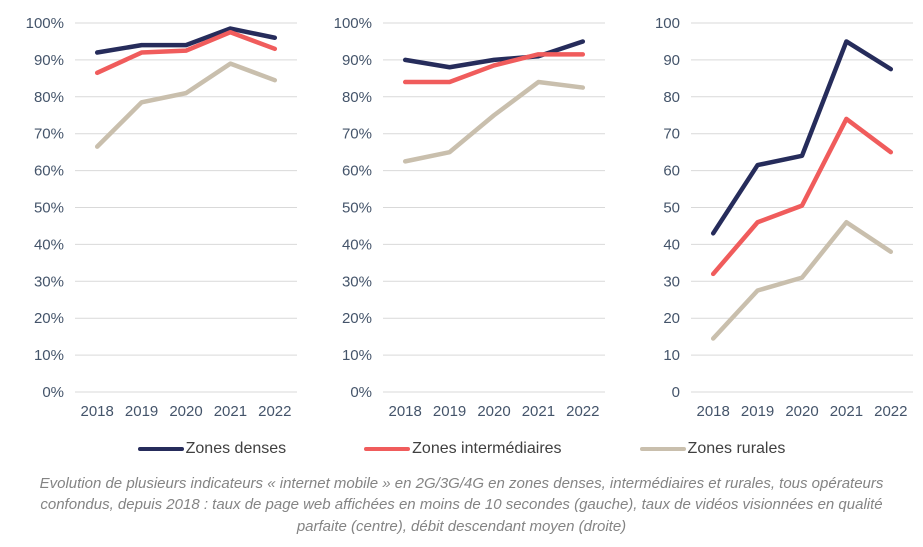 This screenshot has width=923, height=547. What do you see at coordinates (671, 208) in the screenshot?
I see `y-axis-tick-label: 50` at bounding box center [671, 208].